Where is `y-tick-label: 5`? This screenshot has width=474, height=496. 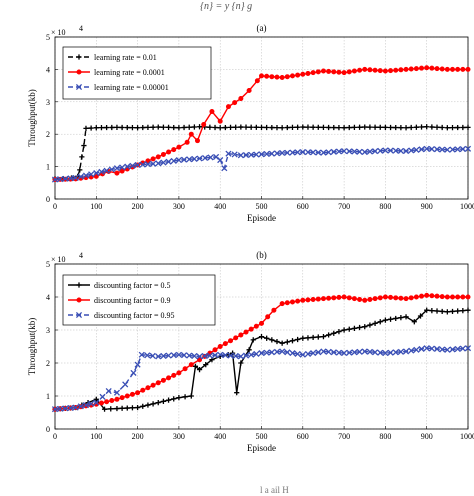
y-tick-label: 5 is located at coordinates (48, 37).